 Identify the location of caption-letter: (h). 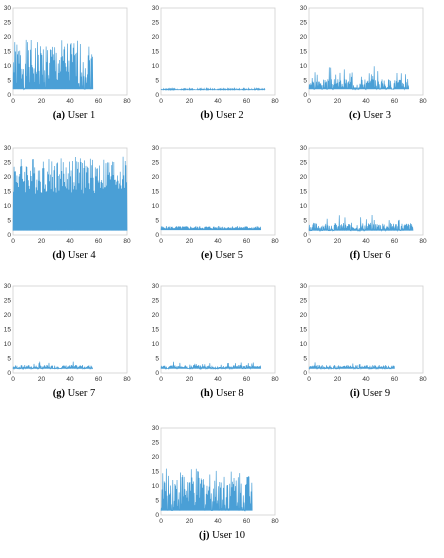
(207, 393).